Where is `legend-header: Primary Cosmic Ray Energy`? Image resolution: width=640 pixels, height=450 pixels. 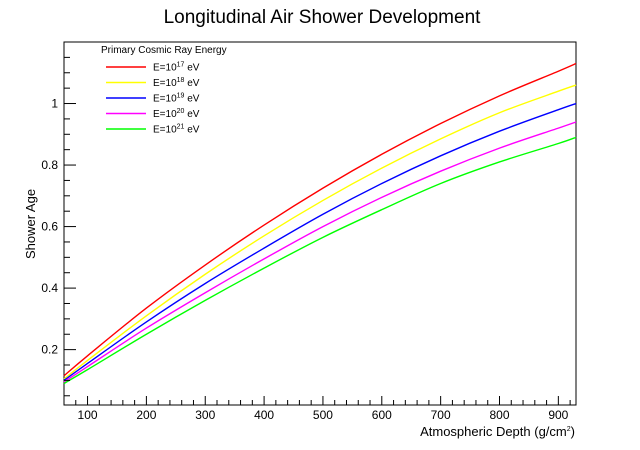 legend-header: Primary Cosmic Ray Energy is located at coordinates (164, 50).